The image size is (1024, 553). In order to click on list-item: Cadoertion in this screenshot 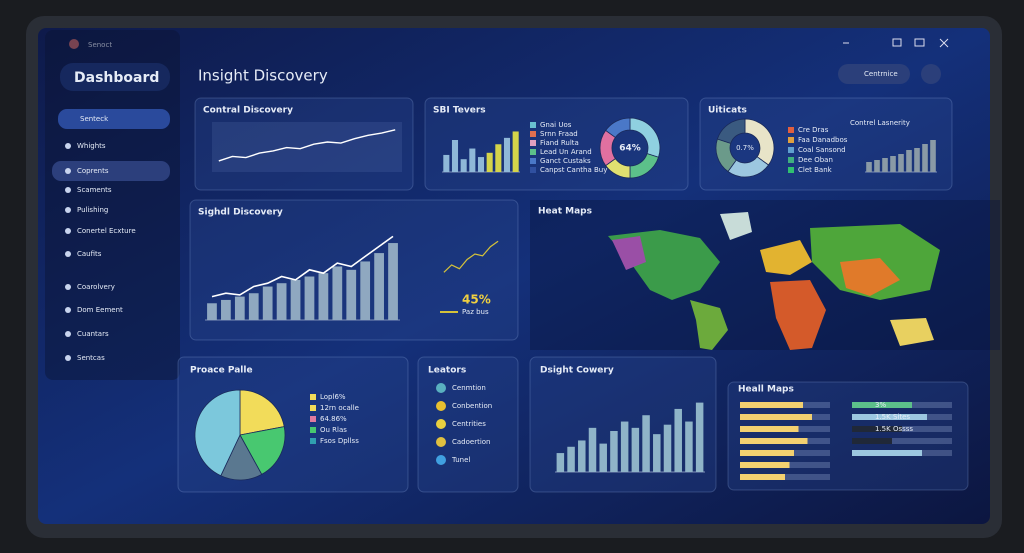, I will do `click(471, 442)`.